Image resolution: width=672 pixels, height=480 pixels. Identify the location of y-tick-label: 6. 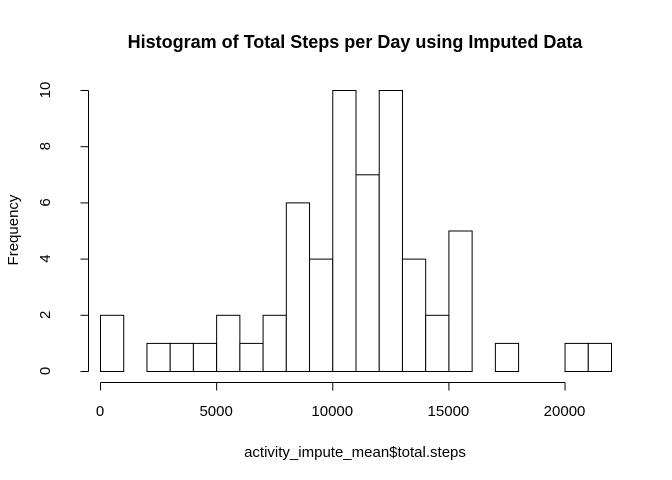
(45, 202).